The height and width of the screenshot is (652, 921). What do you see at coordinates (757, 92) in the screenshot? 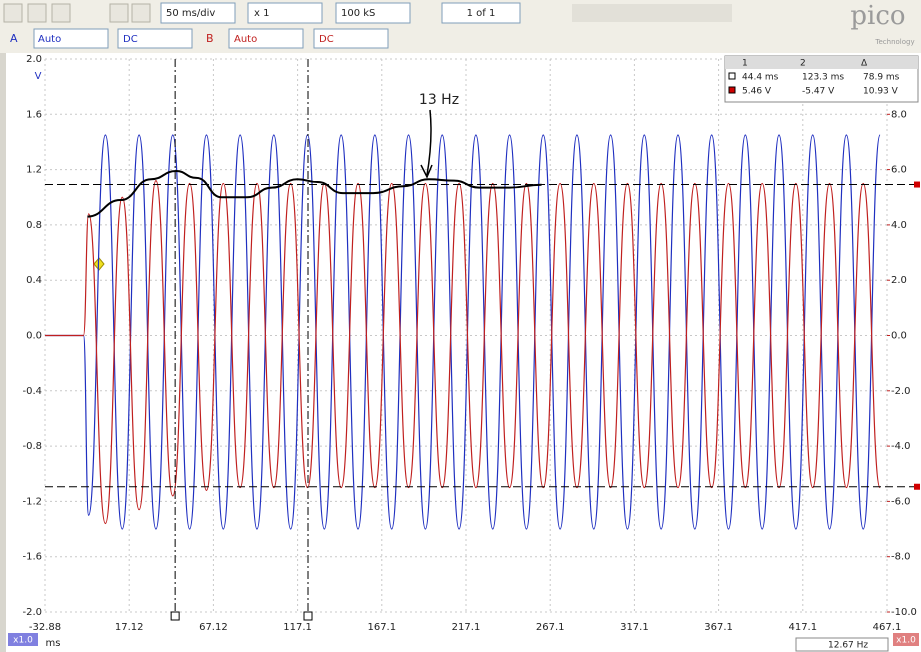
I see `measurement-cell: 5.46 V` at bounding box center [757, 92].